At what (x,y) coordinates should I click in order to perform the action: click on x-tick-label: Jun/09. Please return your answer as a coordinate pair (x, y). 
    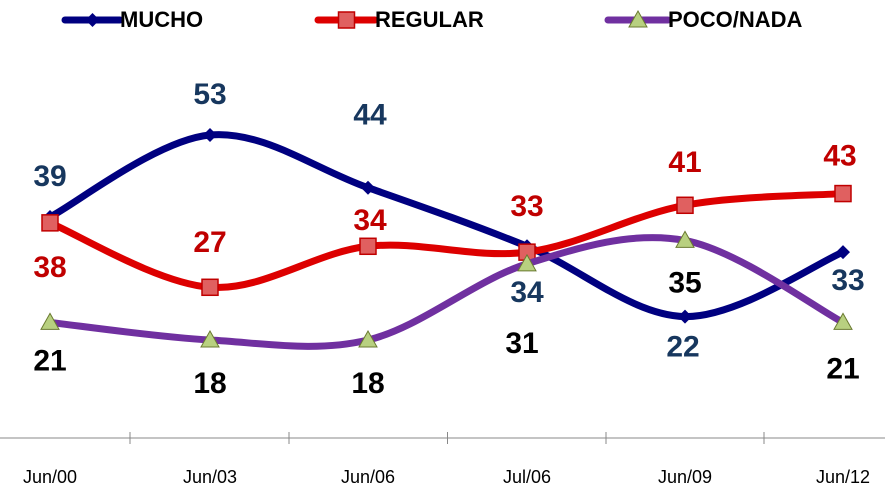
    Looking at the image, I should click on (685, 477).